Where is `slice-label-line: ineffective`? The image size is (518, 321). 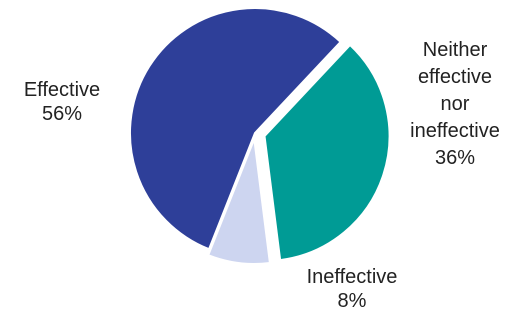
slice-label-line: ineffective is located at coordinates (455, 131).